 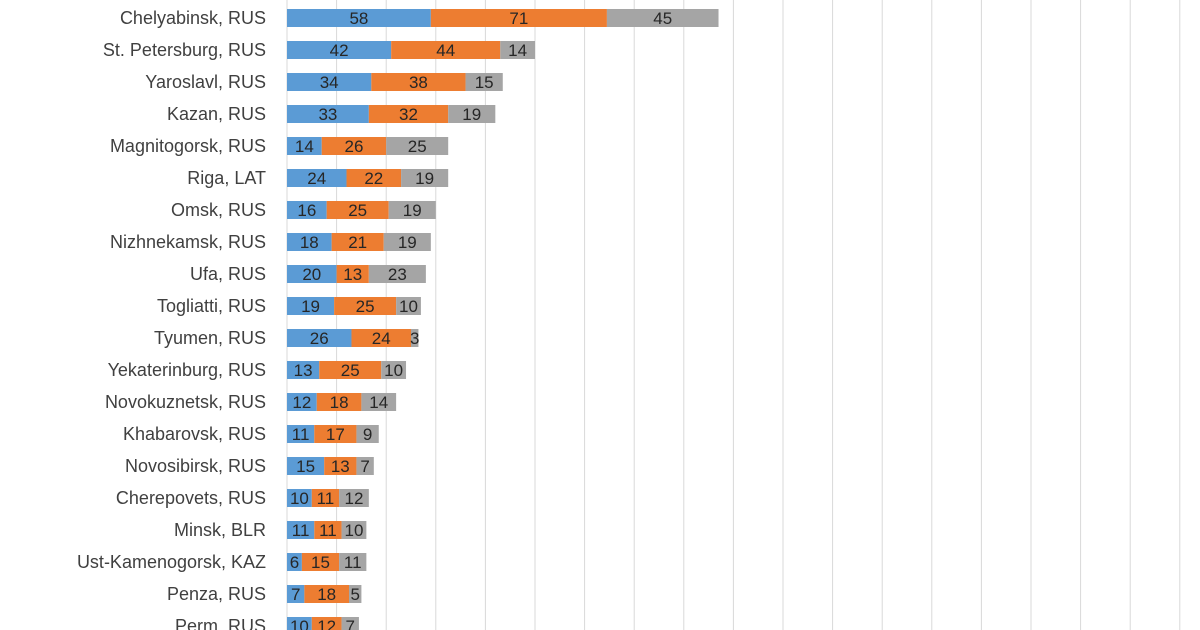 I want to click on category-label: Ufa, RUS, so click(x=228, y=274).